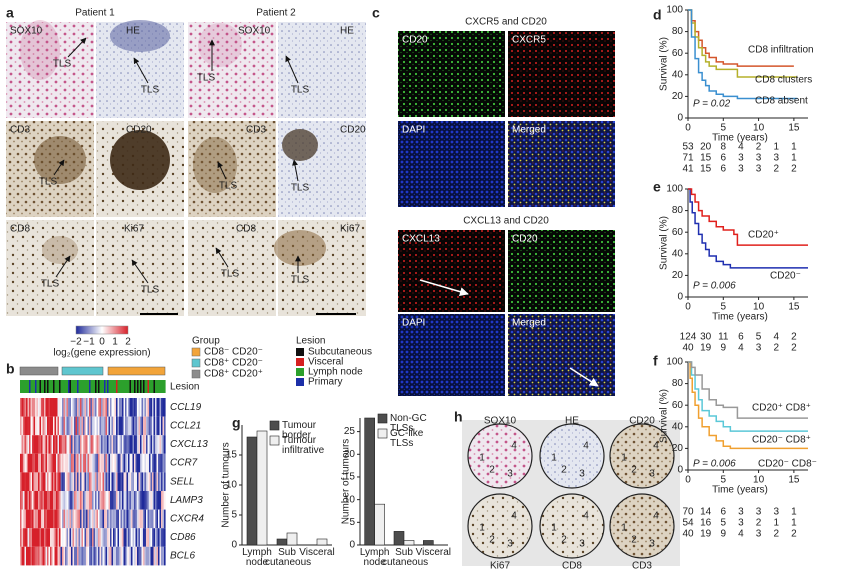  Describe the element at coordinates (678, 383) in the screenshot. I see `y-tick-label: 80` at that location.